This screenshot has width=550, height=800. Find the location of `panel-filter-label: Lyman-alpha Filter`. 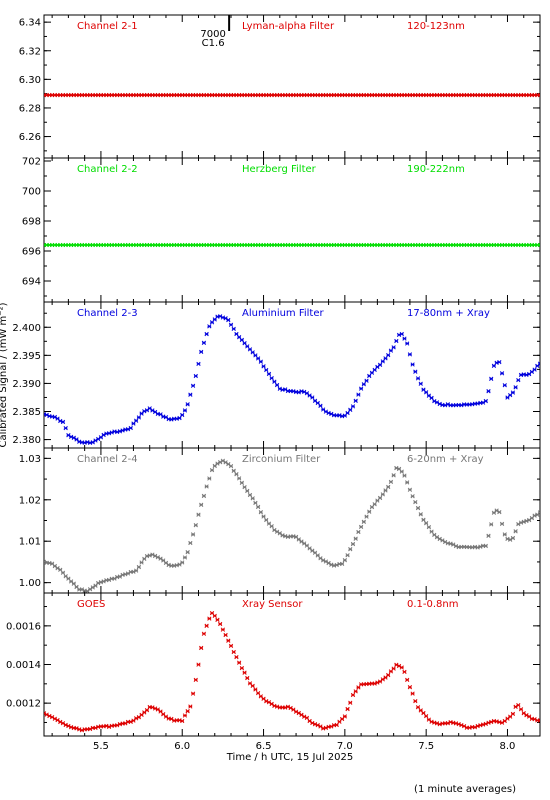

panel-filter-label: Lyman-alpha Filter is located at coordinates (288, 26).